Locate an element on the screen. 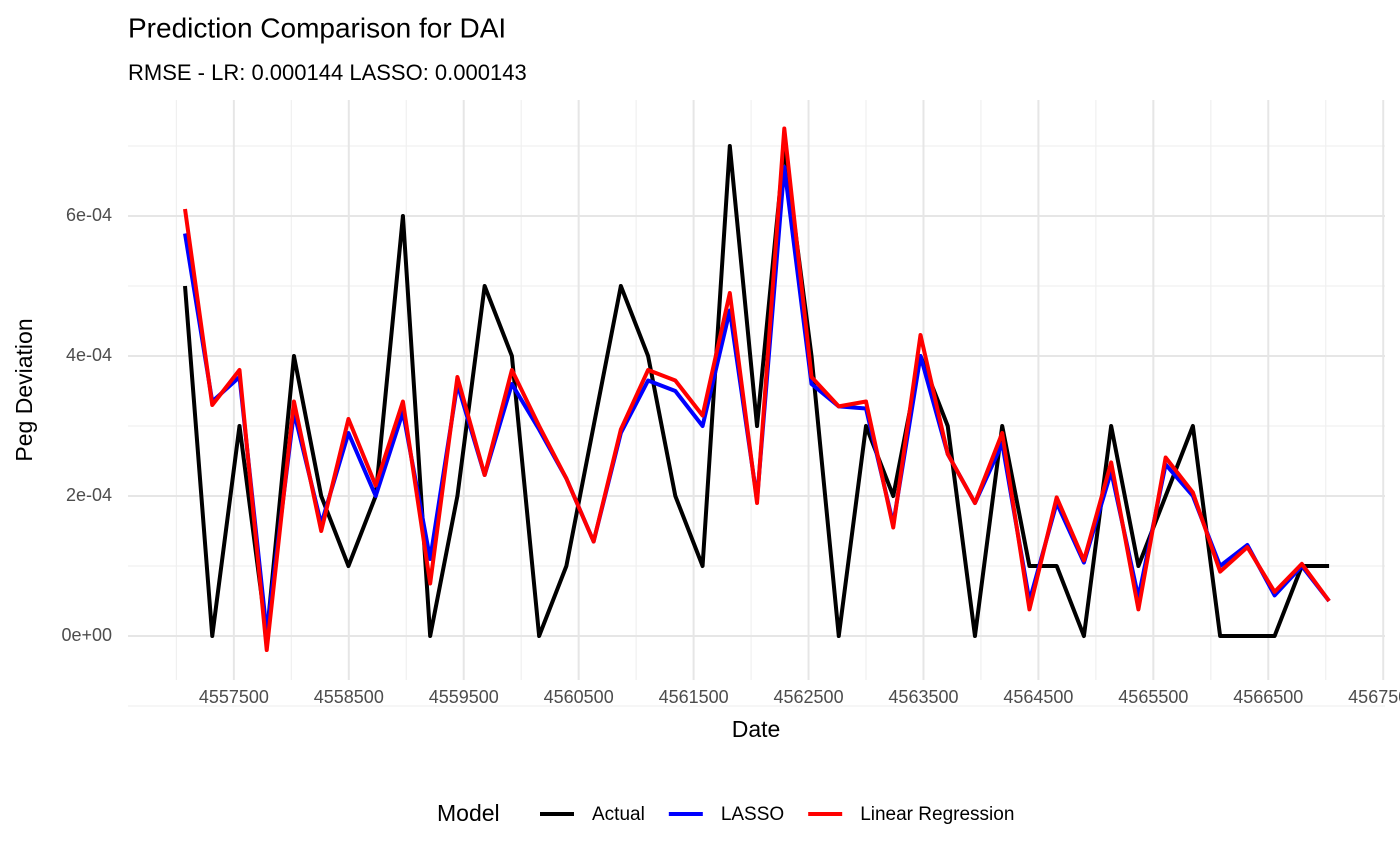 This screenshot has height=865, width=1400. legend-title: Model is located at coordinates (468, 813).